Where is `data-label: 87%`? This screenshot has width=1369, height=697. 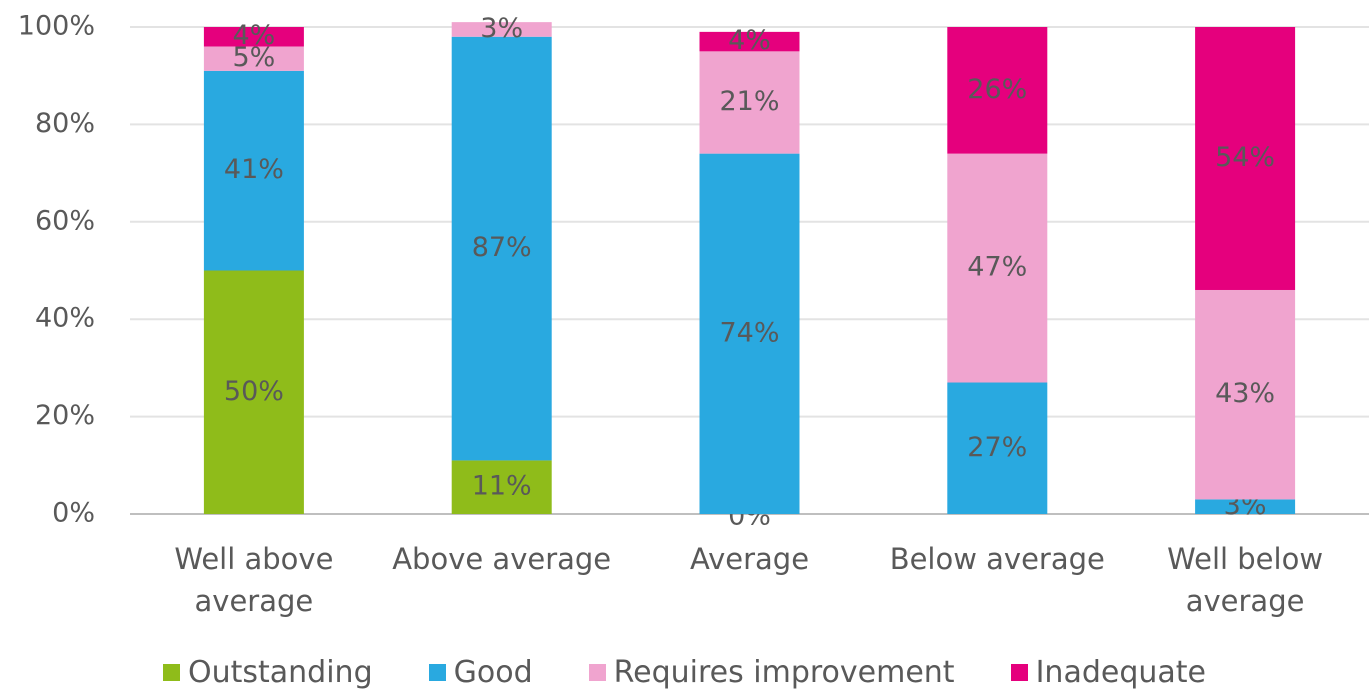 data-label: 87% is located at coordinates (502, 247).